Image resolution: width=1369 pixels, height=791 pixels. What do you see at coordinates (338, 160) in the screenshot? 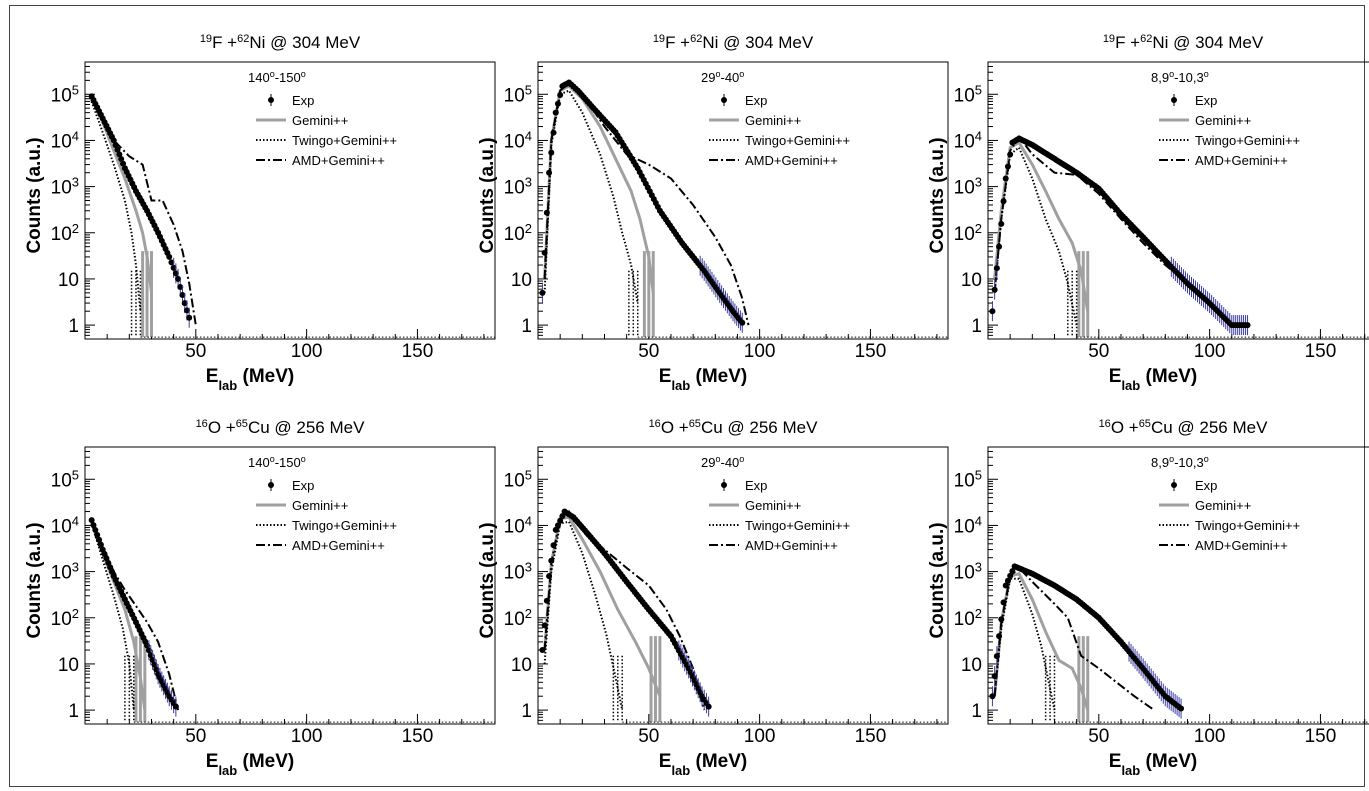
I see `legend-label: AMD+Gemini++` at bounding box center [338, 160].